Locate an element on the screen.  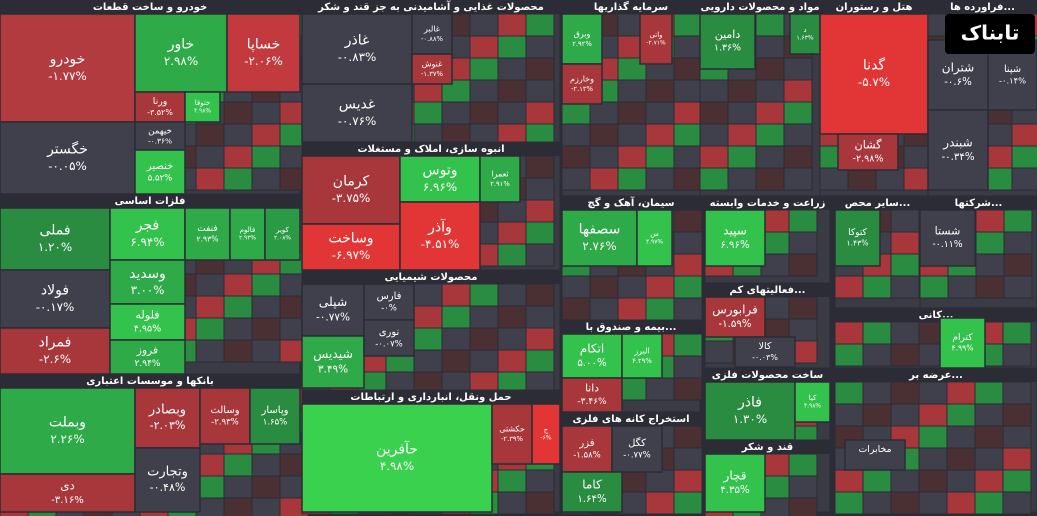
tile-change: ۲.۹۱% is located at coordinates (500, 184).